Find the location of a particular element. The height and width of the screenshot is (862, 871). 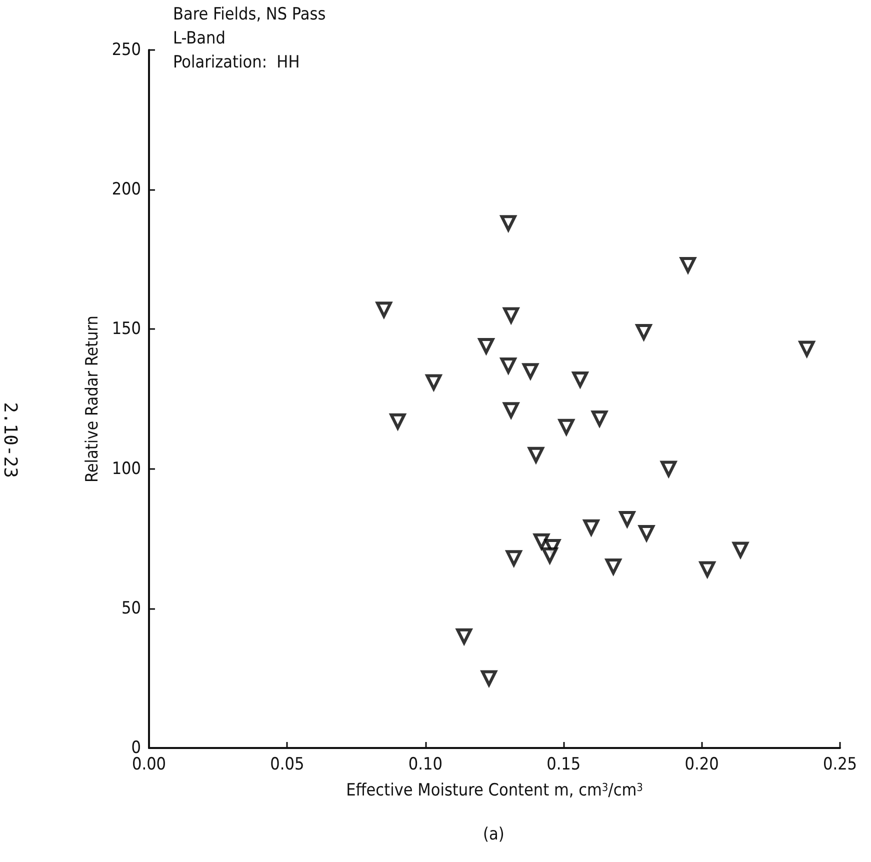

y-tick-label: 100 is located at coordinates (126, 468).